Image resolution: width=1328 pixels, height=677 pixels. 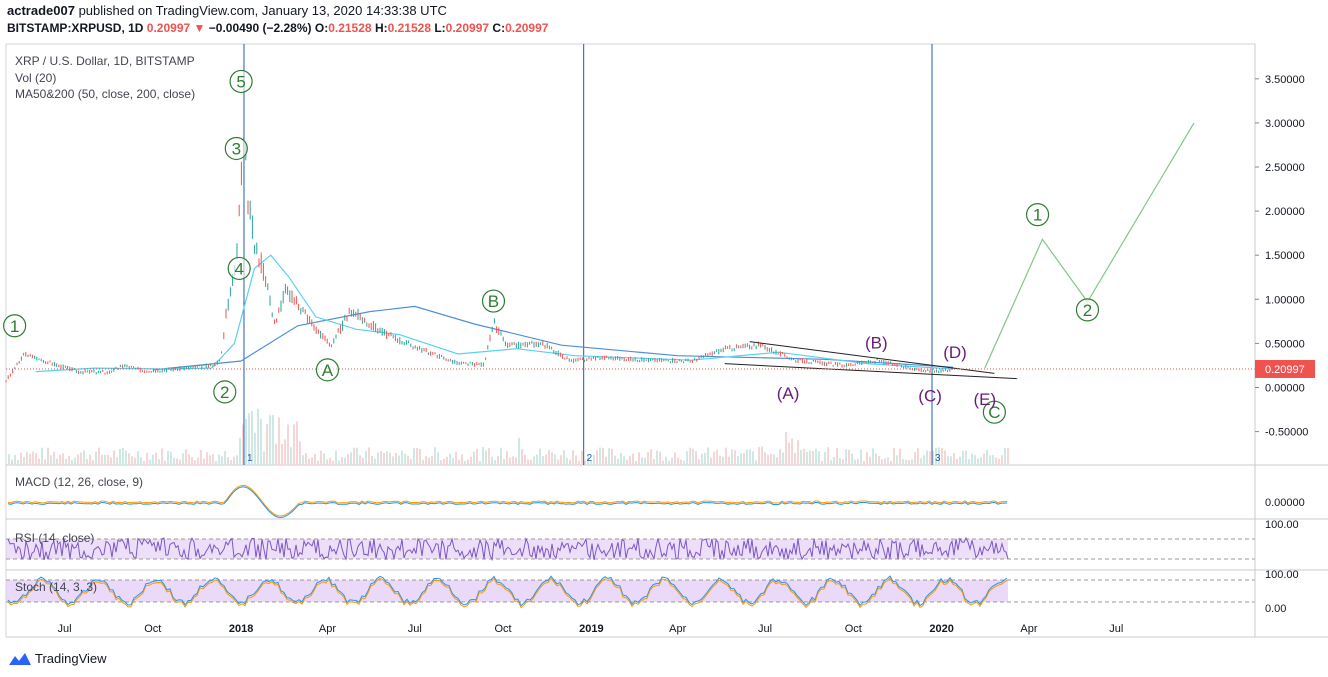 I want to click on close-label: C:, so click(x=499, y=28).